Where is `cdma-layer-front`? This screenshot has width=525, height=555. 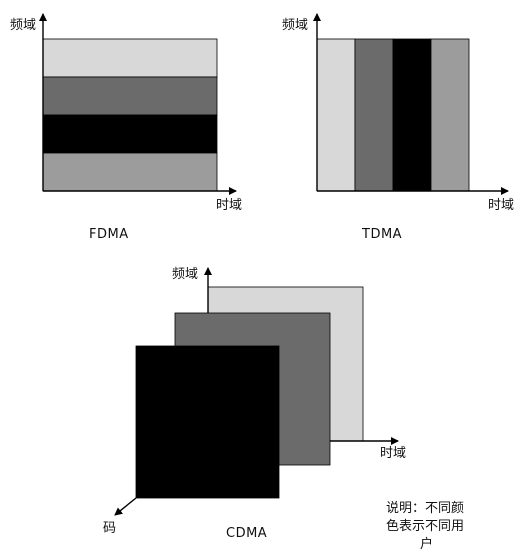 cdma-layer-front is located at coordinates (207, 422).